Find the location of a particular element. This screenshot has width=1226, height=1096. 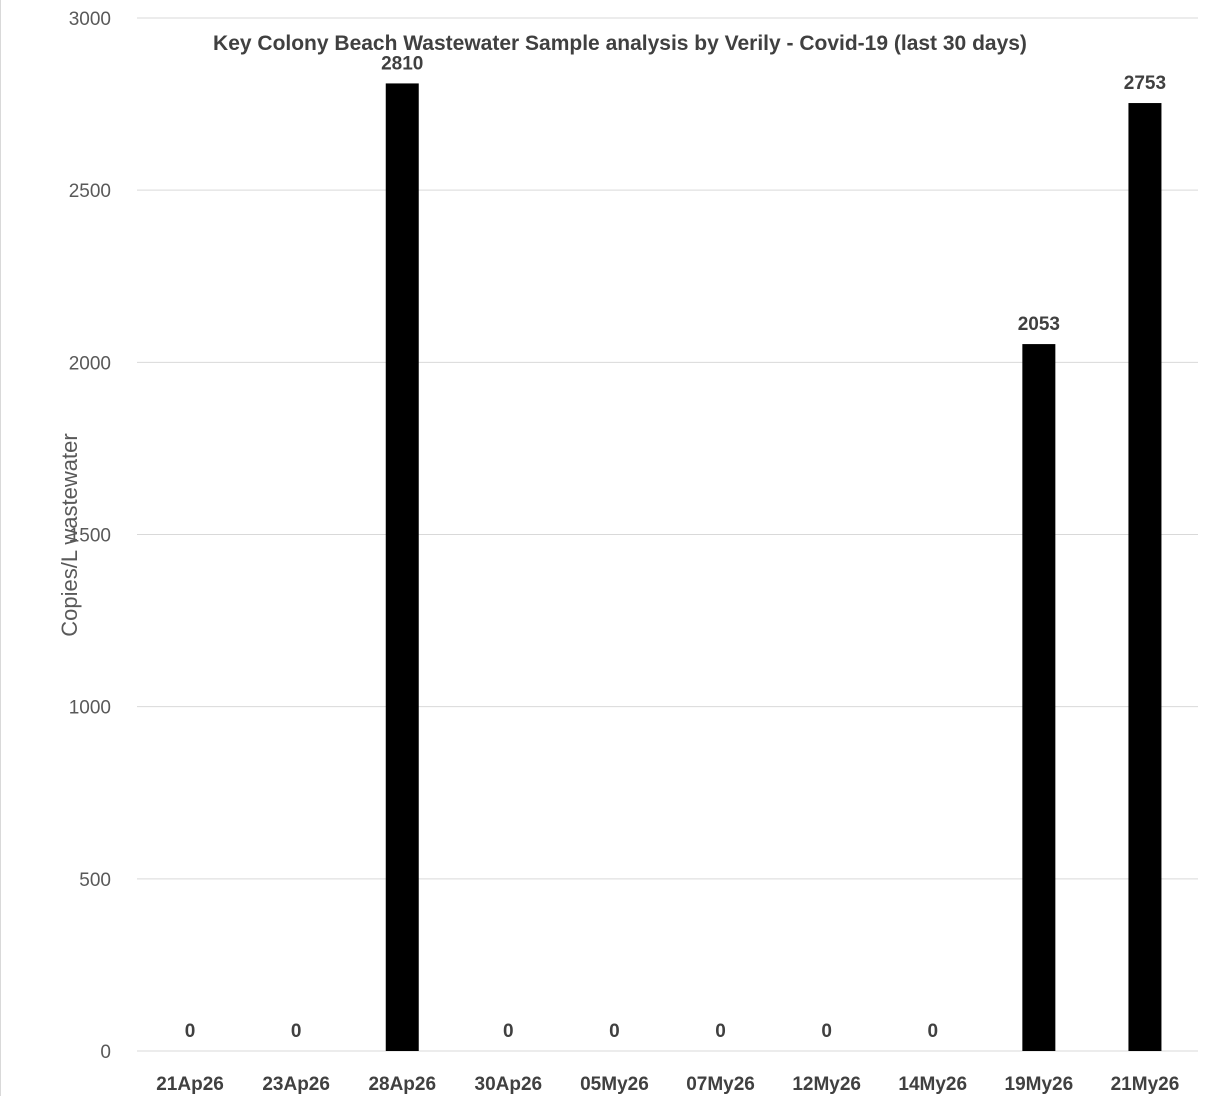

y-tick-label: 1500 is located at coordinates (90, 536).